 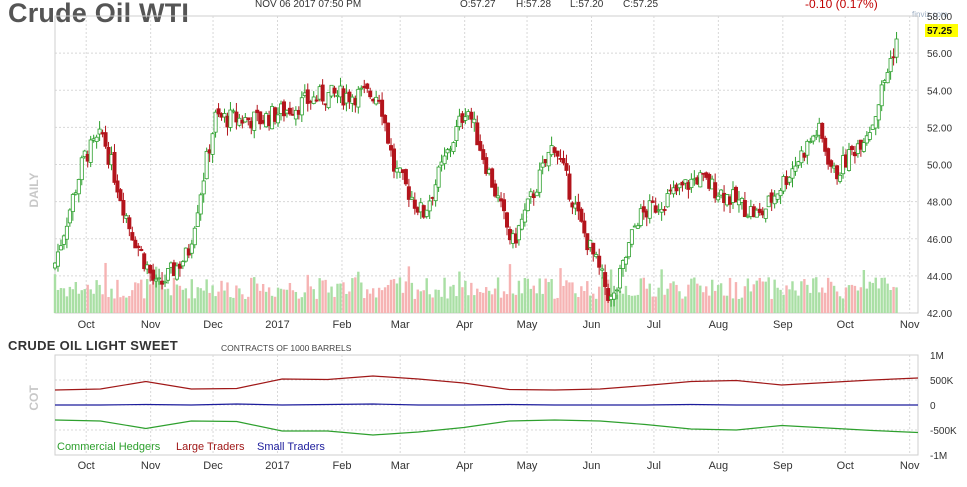 I want to click on price-x-tick-label: Dec, so click(x=213, y=325).